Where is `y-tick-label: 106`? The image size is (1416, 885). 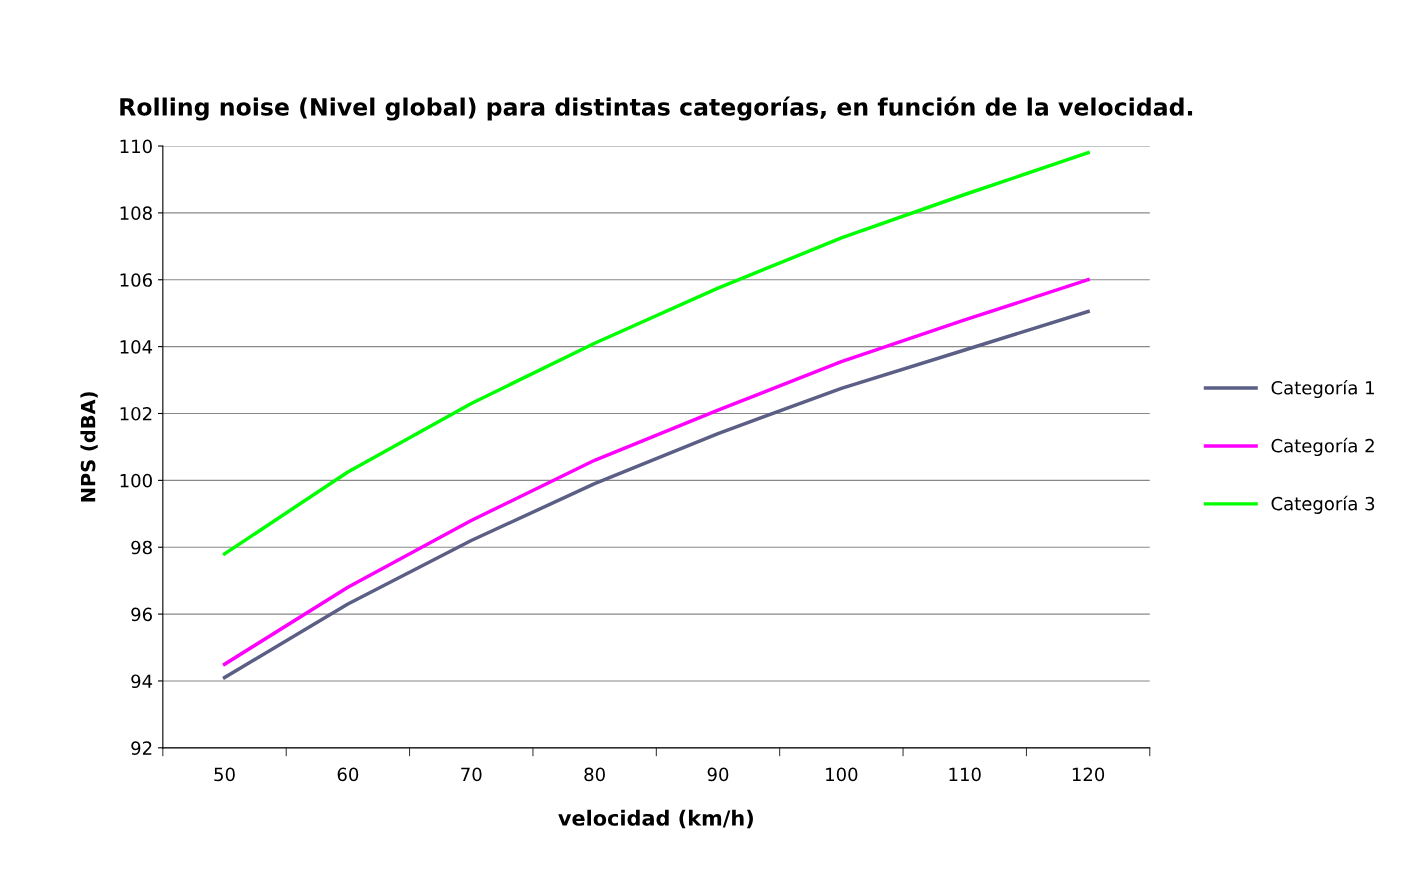
y-tick-label: 106 is located at coordinates (136, 280).